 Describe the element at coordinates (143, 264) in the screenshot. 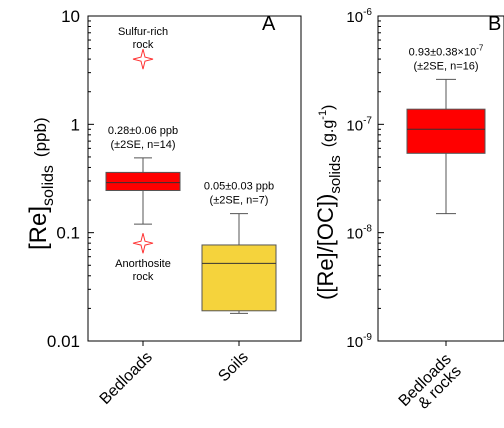

I see `outlier-label: Anorthosite` at that location.